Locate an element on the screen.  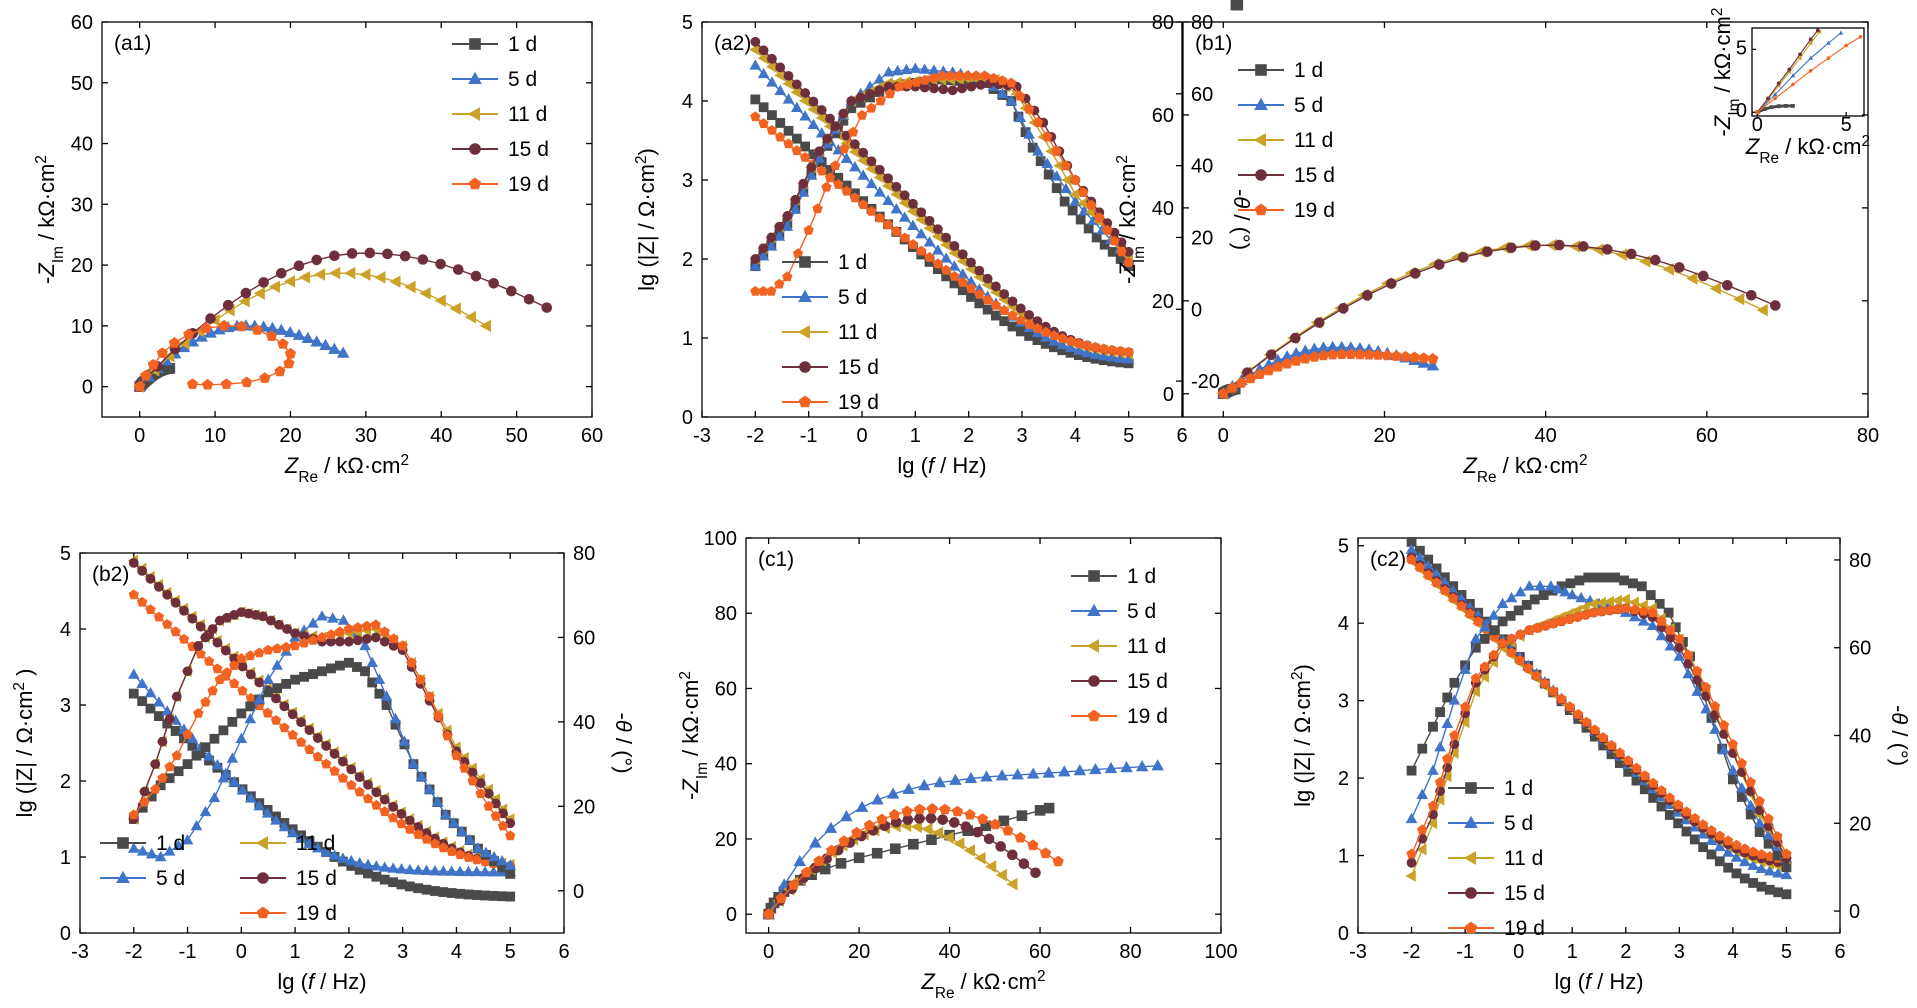
y-tick-label: 30 is located at coordinates (82, 205).